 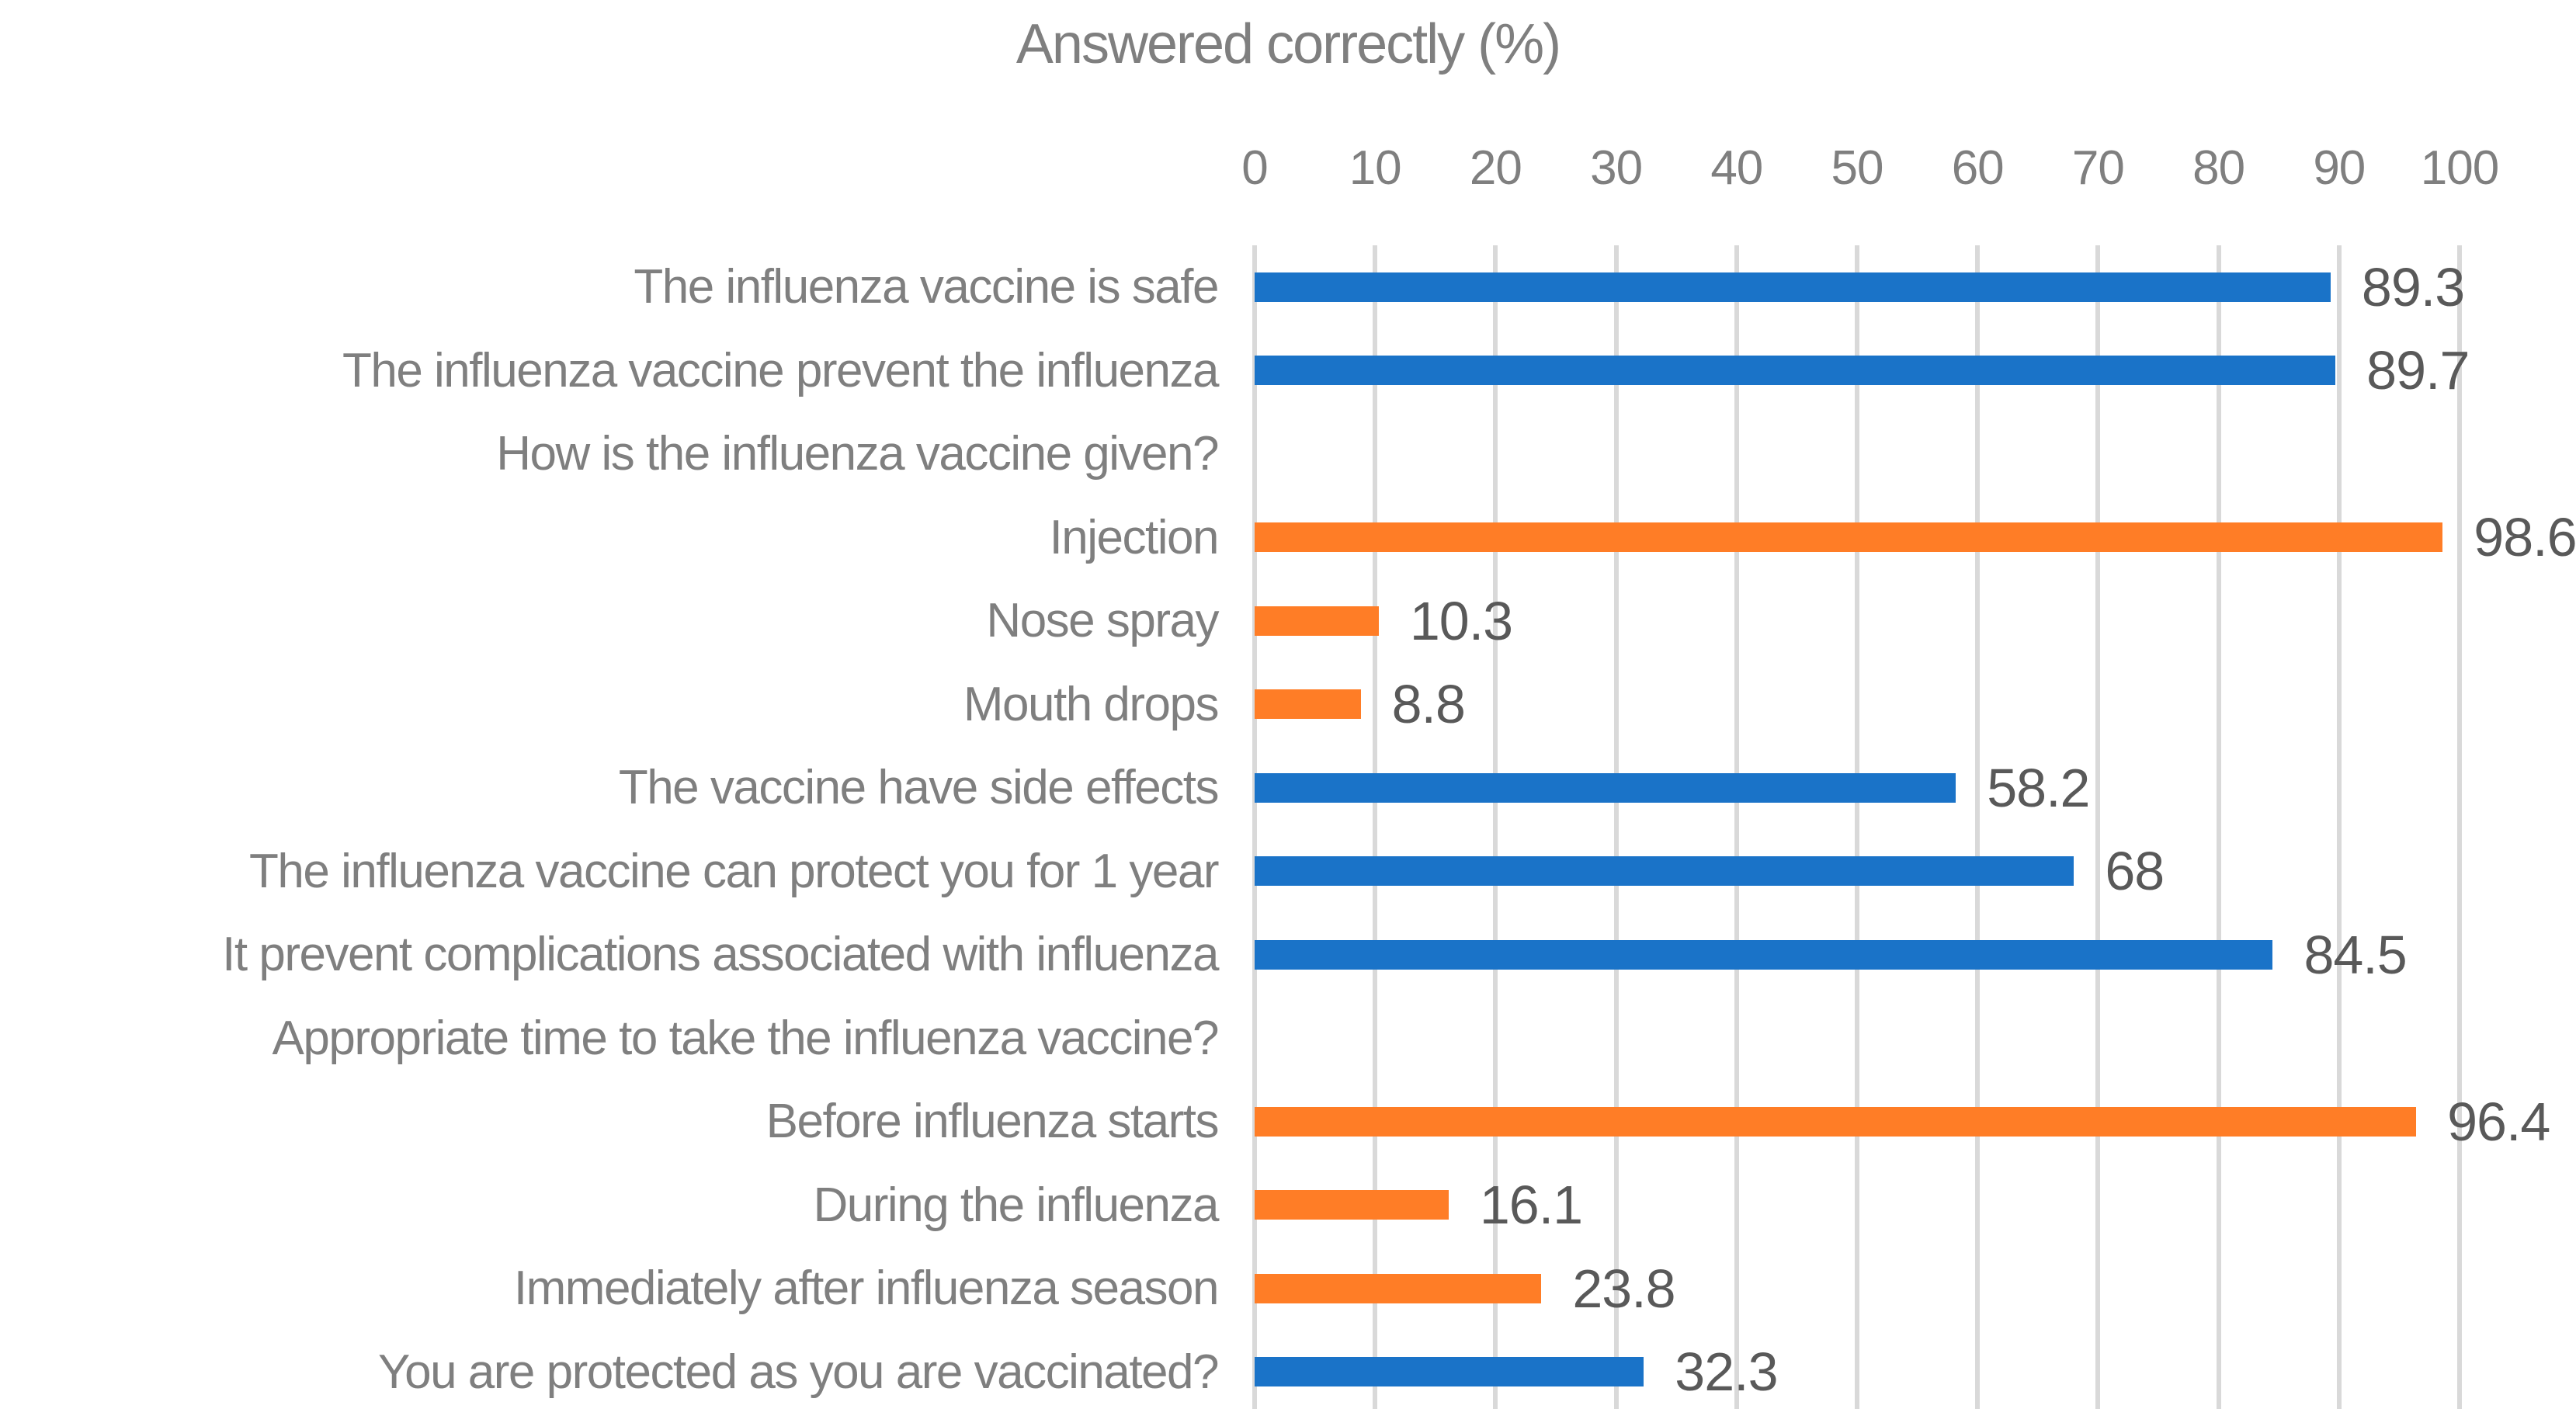 I want to click on chart-row: Injection 98.6, so click(x=1288, y=538).